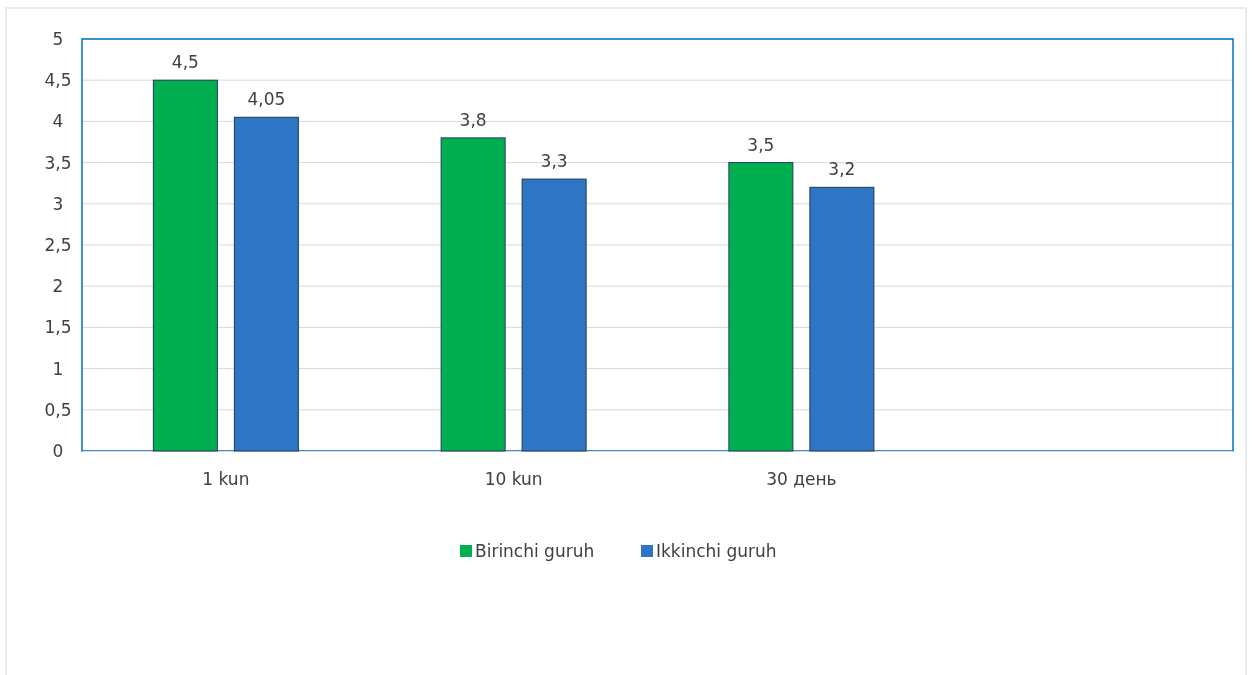  What do you see at coordinates (58, 121) in the screenshot?
I see `y-tick-label: 4` at bounding box center [58, 121].